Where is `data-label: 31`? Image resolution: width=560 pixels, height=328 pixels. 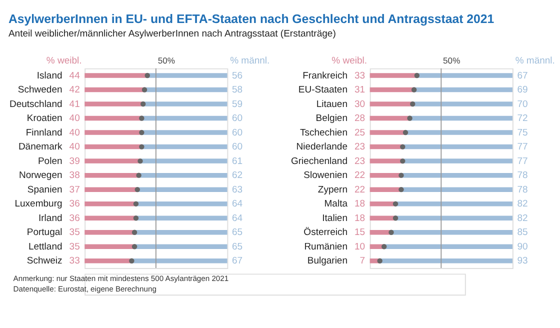
data-label: 31 is located at coordinates (360, 90).